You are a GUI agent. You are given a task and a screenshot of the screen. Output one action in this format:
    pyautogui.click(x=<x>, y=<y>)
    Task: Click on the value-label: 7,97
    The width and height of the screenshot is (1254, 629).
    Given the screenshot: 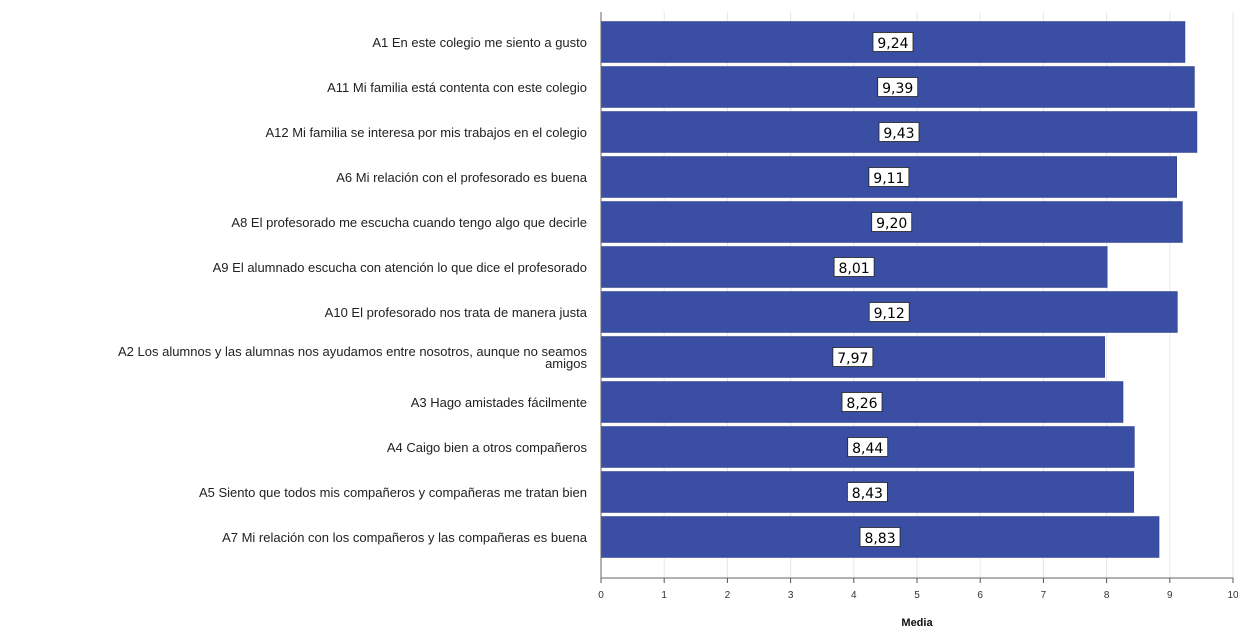 What is the action you would take?
    pyautogui.click(x=853, y=357)
    